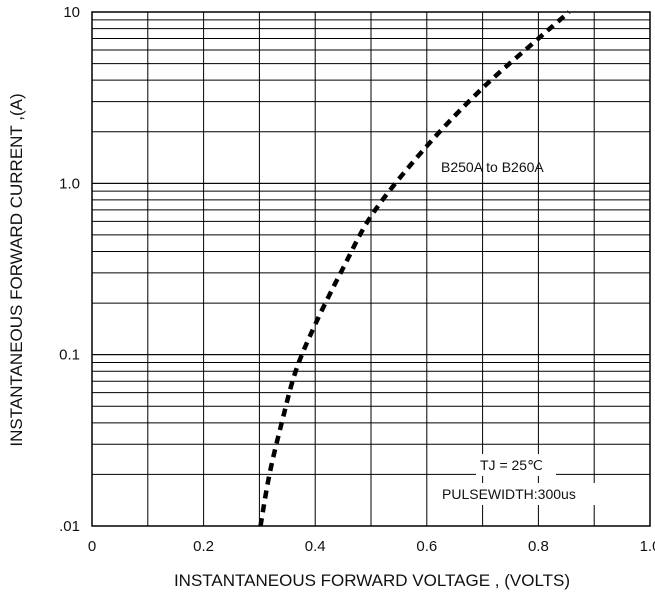  I want to click on x-tick-label: 0, so click(92, 546).